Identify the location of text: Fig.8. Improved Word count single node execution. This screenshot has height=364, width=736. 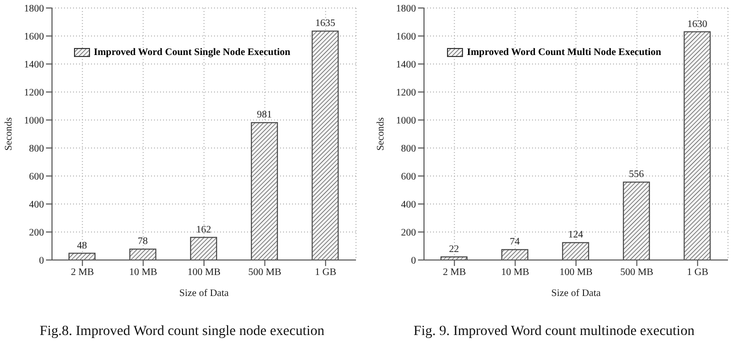
(182, 332).